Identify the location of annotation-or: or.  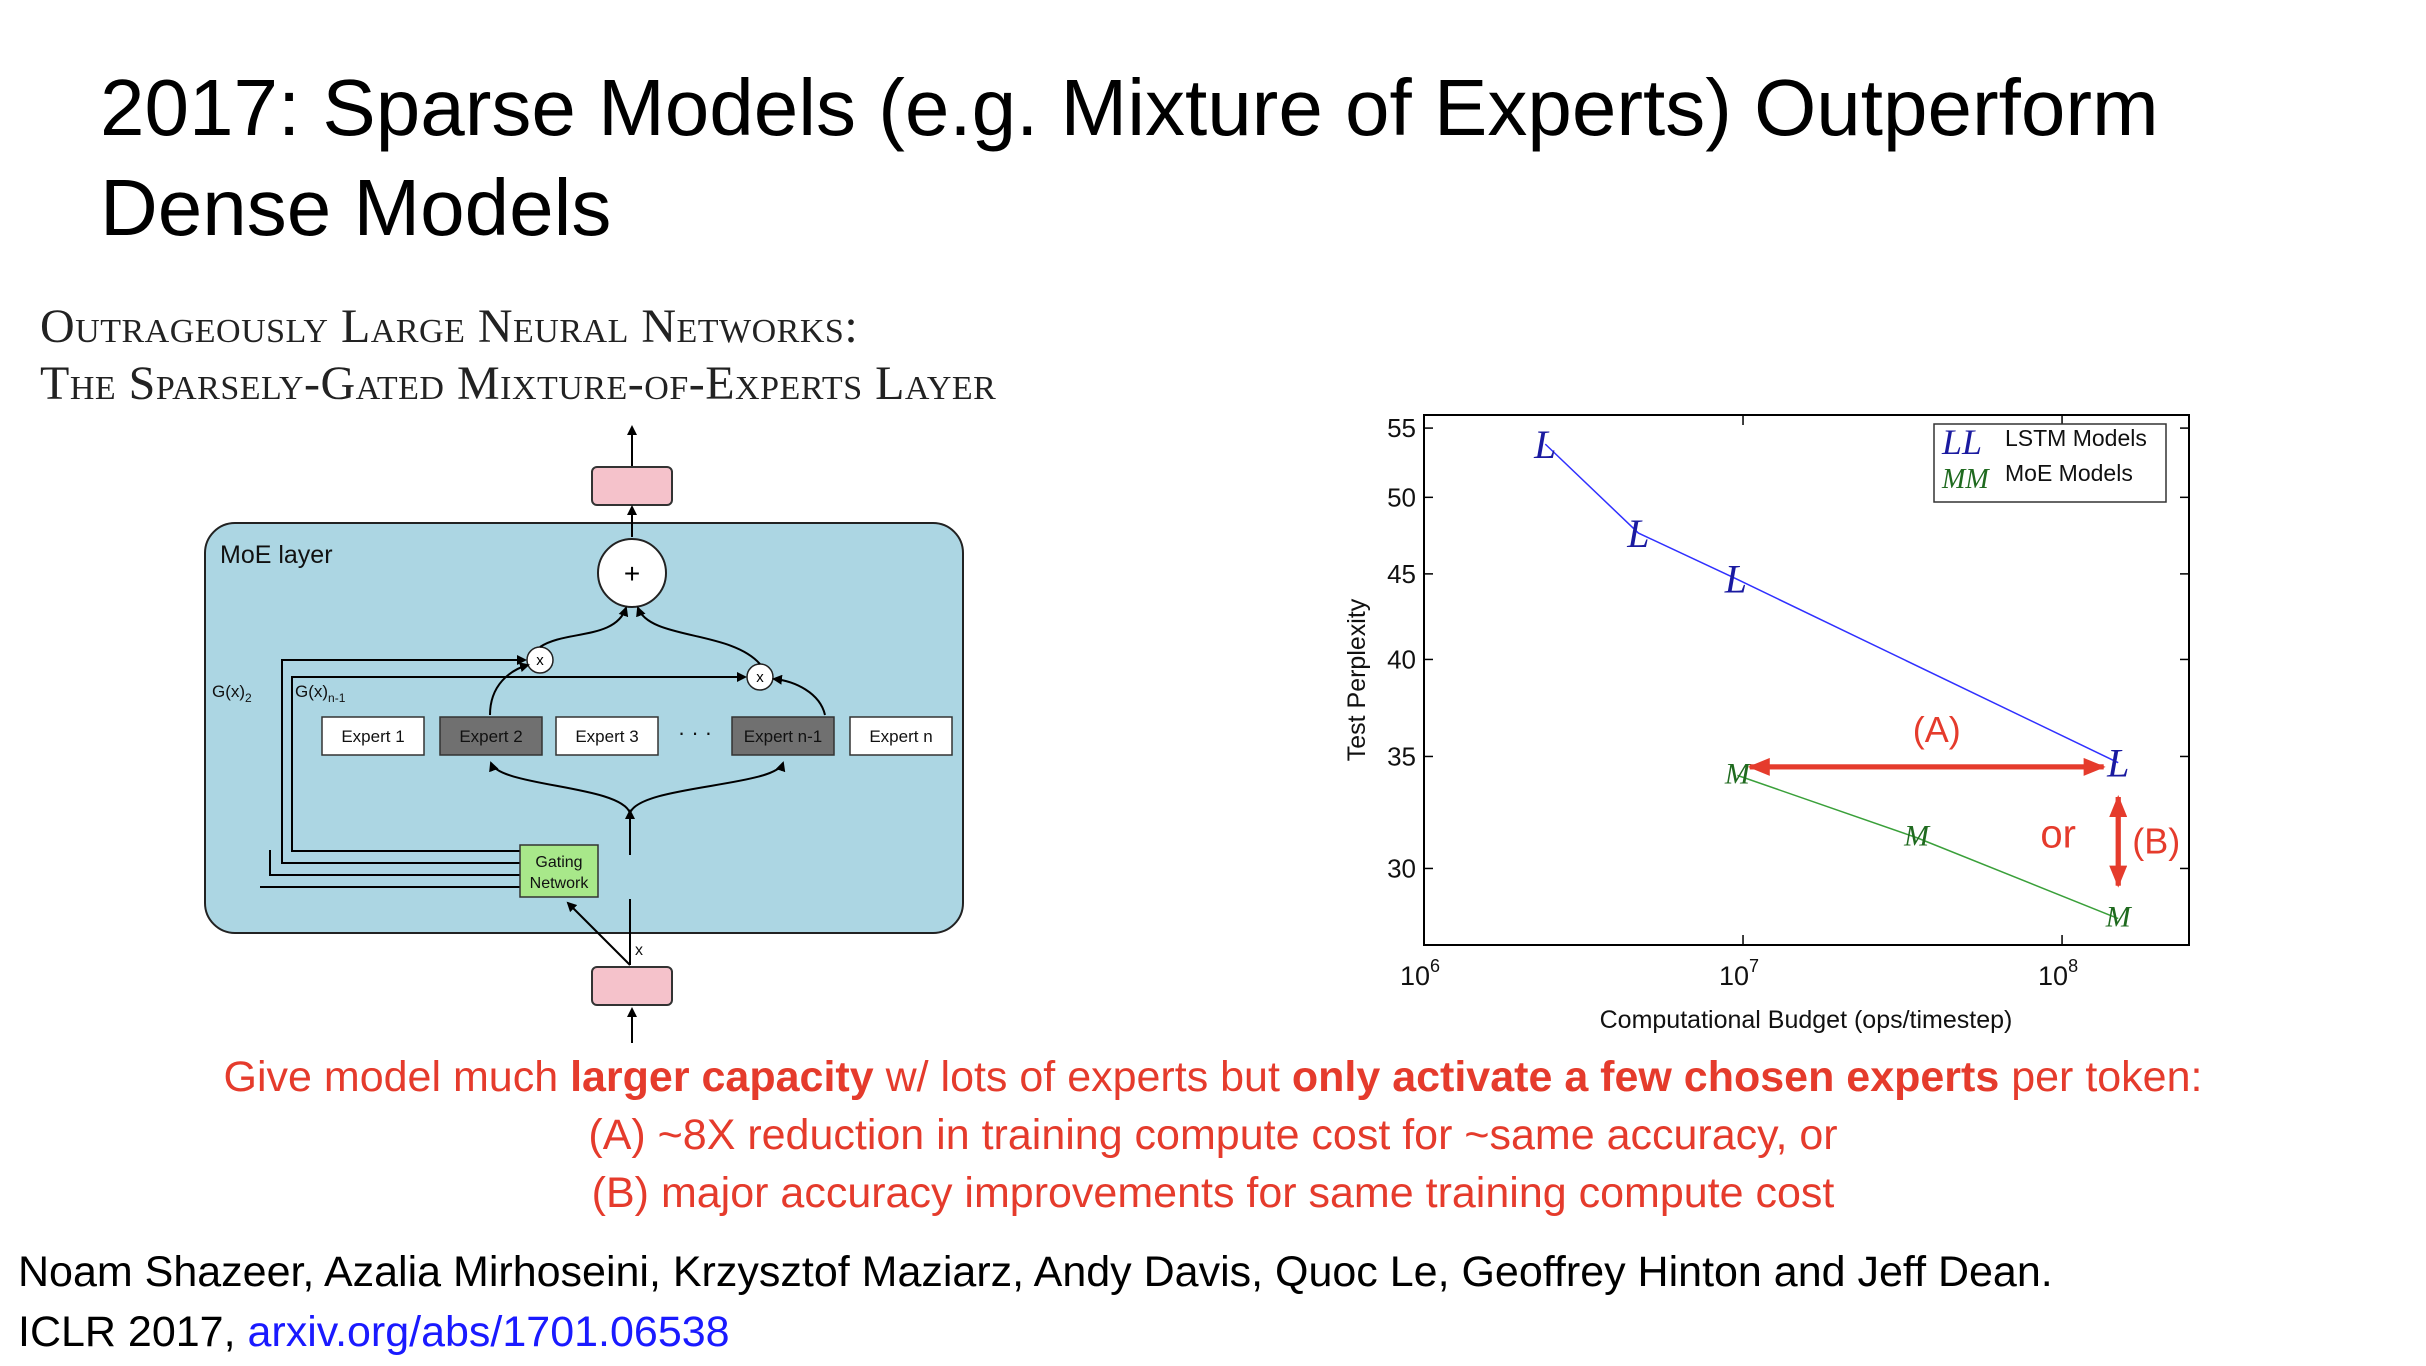
(2058, 834).